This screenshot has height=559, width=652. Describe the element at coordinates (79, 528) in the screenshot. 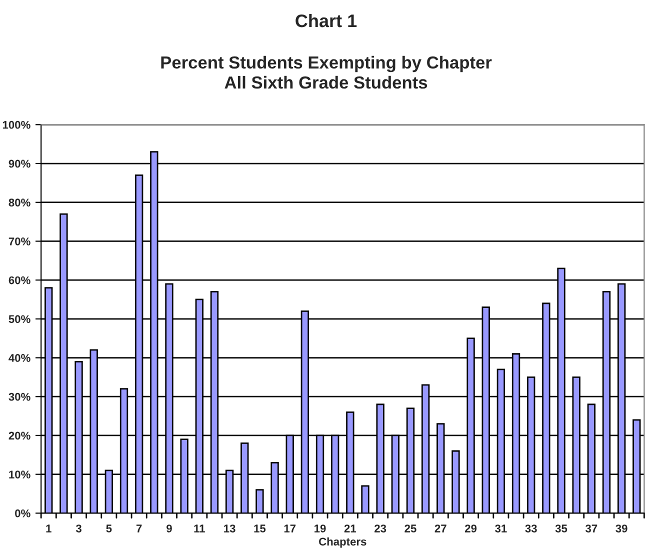

I see `x-tick-label: 3` at that location.